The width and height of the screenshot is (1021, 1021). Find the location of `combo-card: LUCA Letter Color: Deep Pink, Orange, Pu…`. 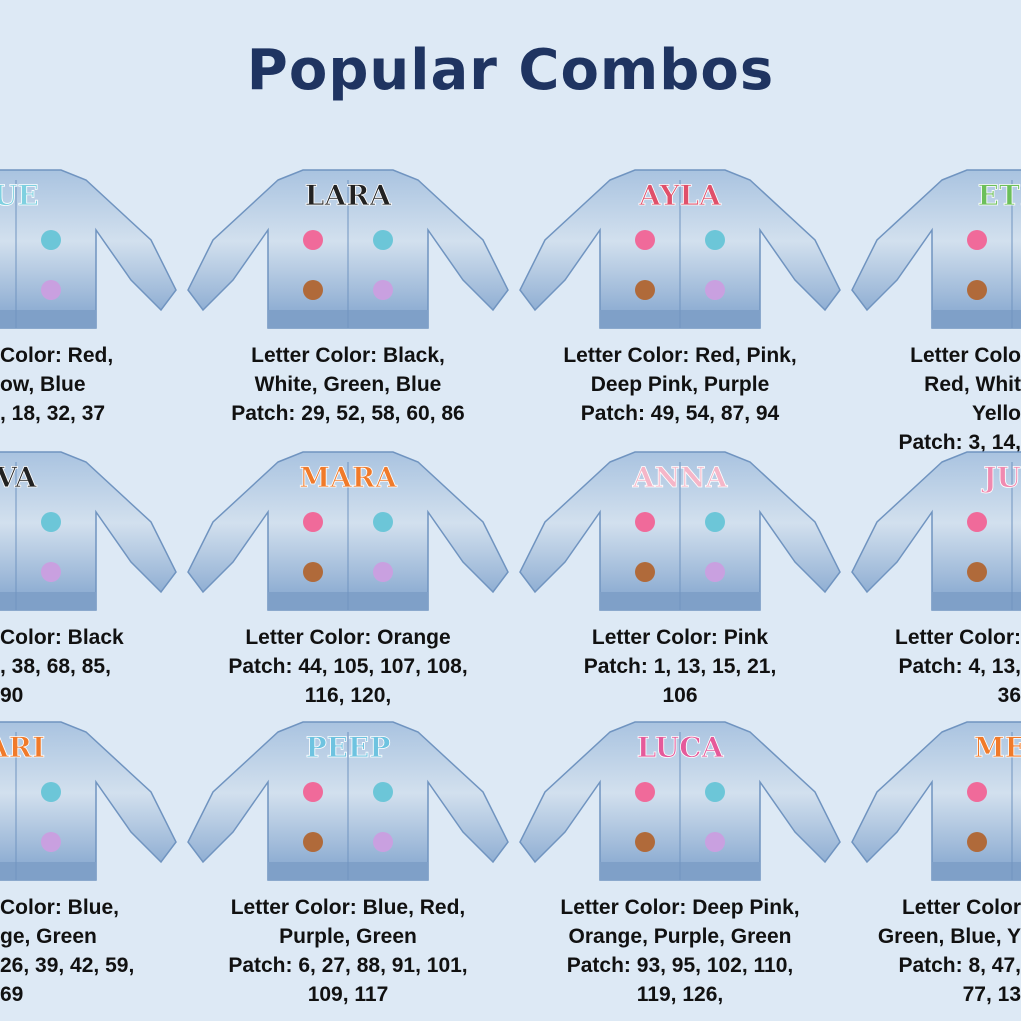

combo-card: LUCA Letter Color: Deep Pink, Orange, Pu… is located at coordinates (680, 860).